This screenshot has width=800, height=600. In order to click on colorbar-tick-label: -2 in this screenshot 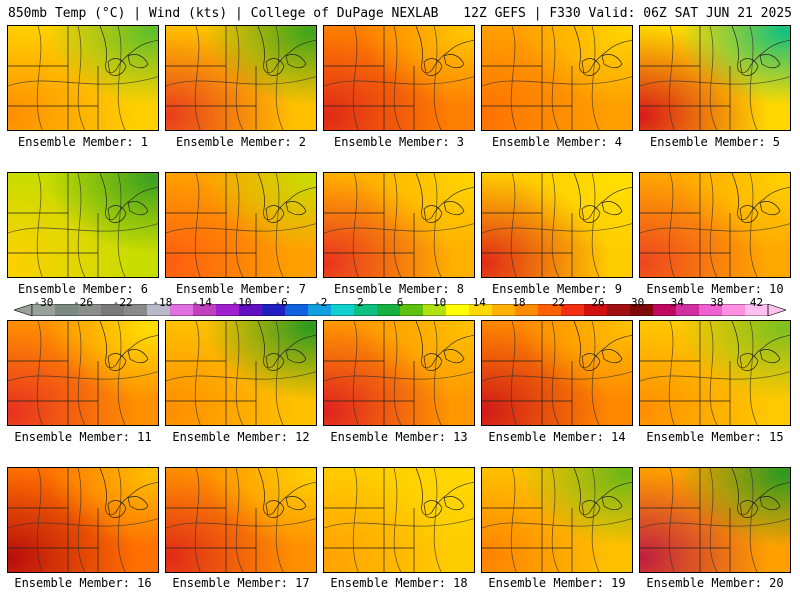, I will do `click(321, 302)`.